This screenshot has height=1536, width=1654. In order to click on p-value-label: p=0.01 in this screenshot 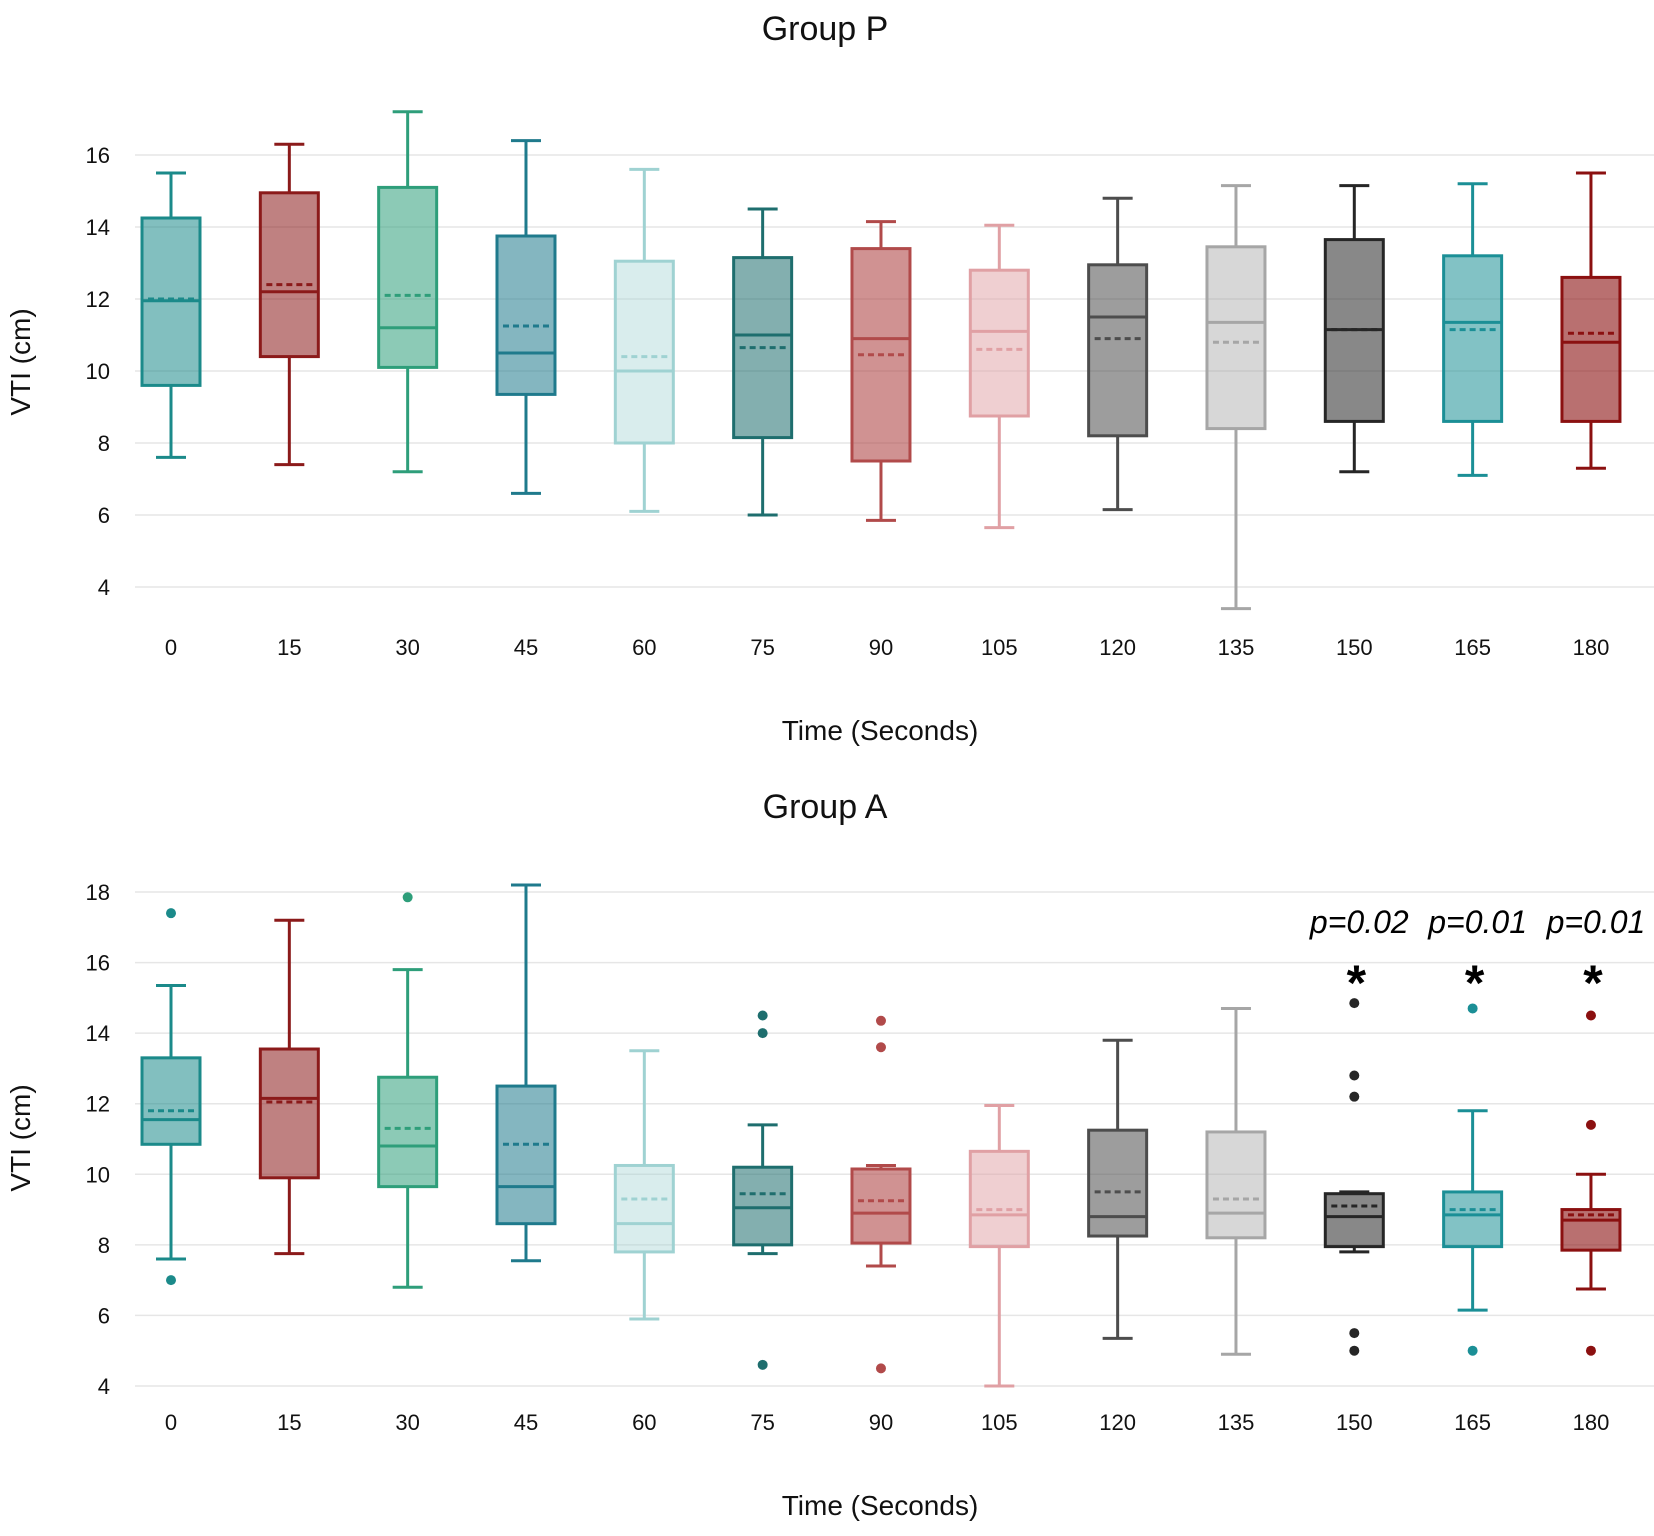, I will do `click(1477, 922)`.